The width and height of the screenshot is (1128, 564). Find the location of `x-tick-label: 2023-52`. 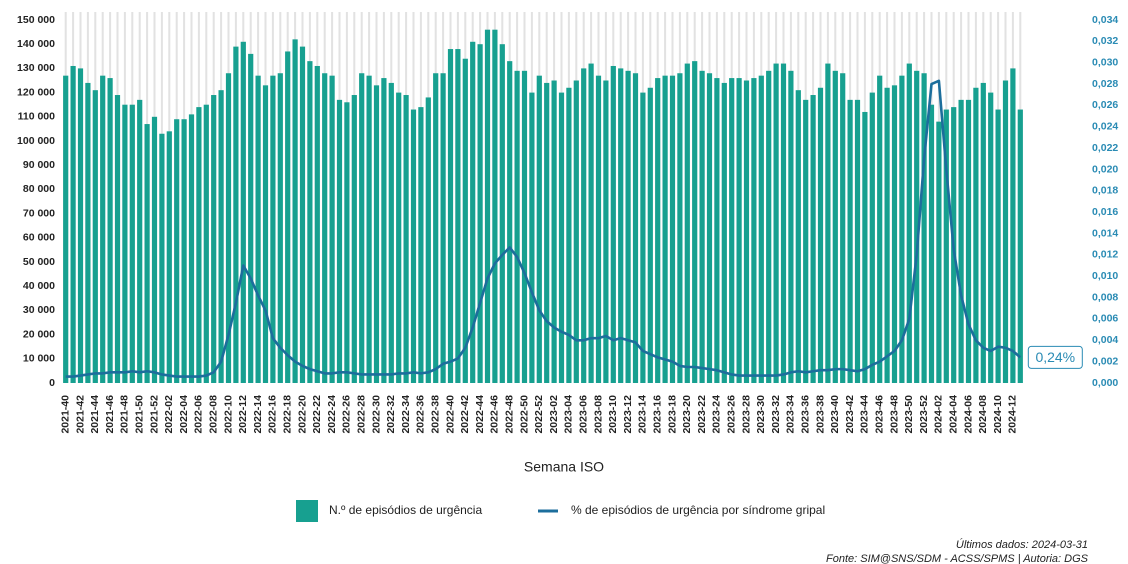

x-tick-label: 2023-52 is located at coordinates (924, 414).